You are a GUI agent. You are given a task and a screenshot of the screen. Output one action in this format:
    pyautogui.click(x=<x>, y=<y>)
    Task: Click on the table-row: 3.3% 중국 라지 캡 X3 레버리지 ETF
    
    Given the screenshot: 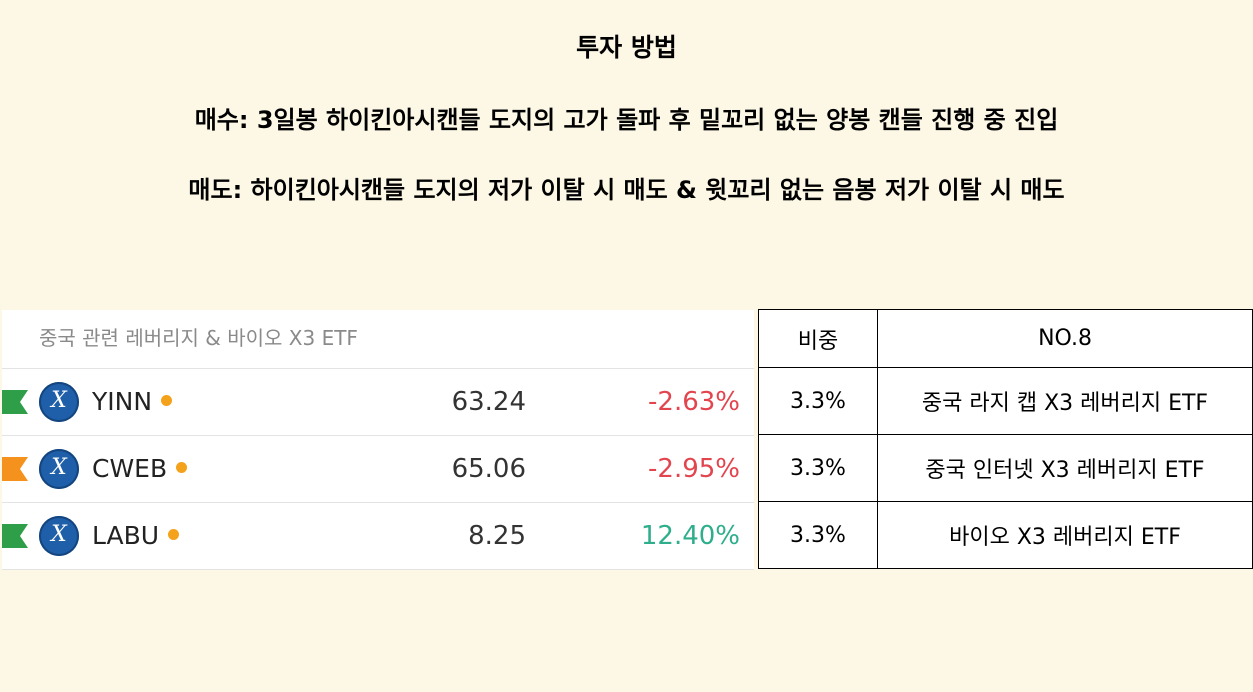 What is the action you would take?
    pyautogui.click(x=1005, y=401)
    